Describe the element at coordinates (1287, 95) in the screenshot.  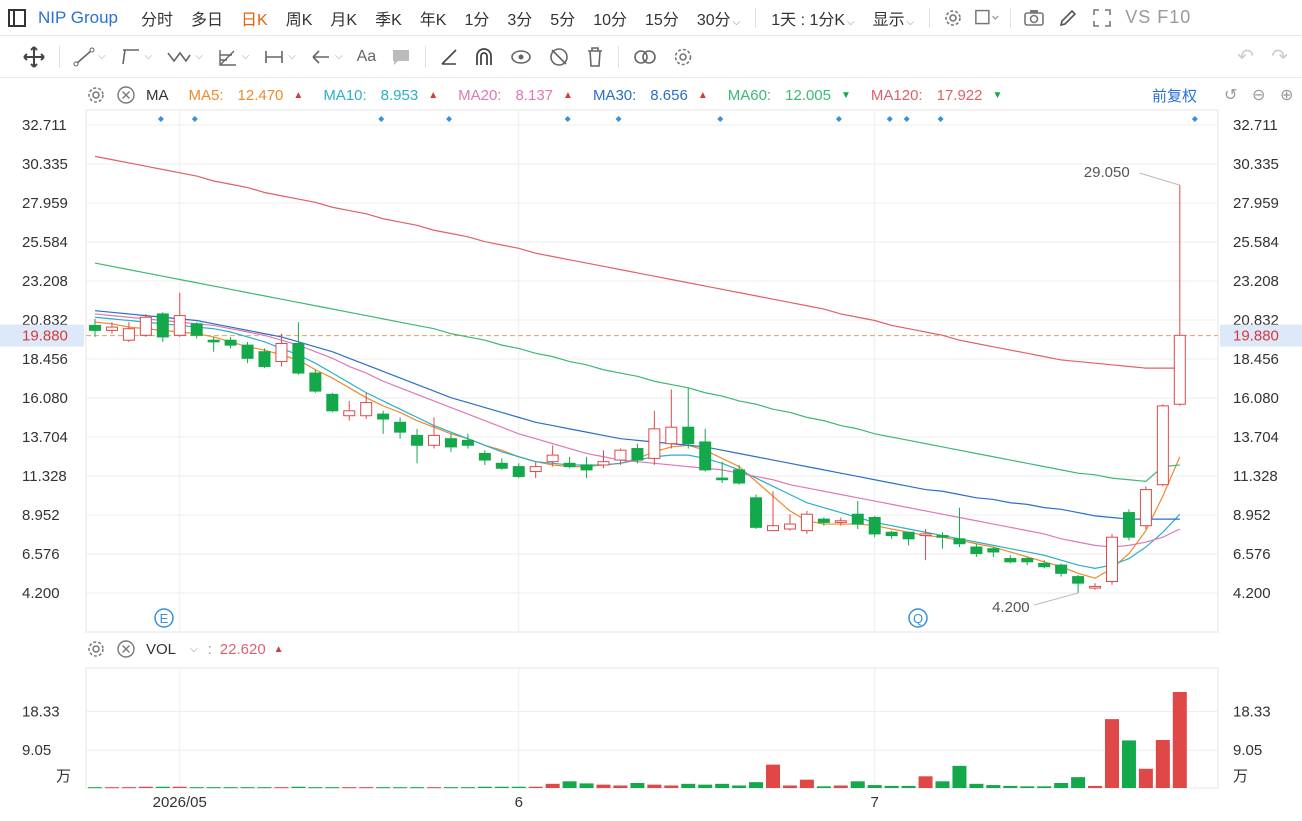
I see `zoom-in-icon: ⊕` at that location.